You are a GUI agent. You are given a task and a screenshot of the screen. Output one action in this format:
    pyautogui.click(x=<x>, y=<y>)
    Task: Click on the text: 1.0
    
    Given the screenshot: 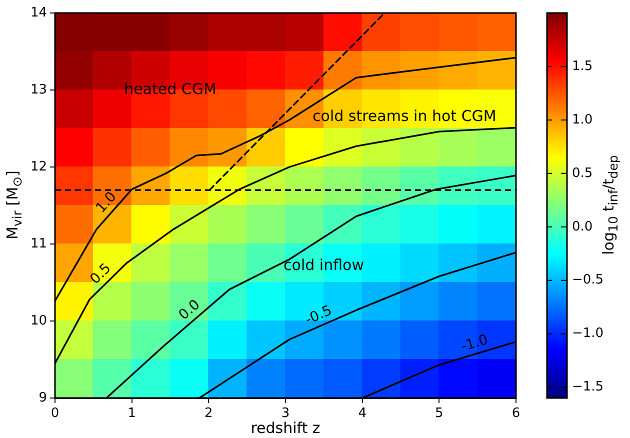 What is the action you would take?
    pyautogui.click(x=106, y=202)
    